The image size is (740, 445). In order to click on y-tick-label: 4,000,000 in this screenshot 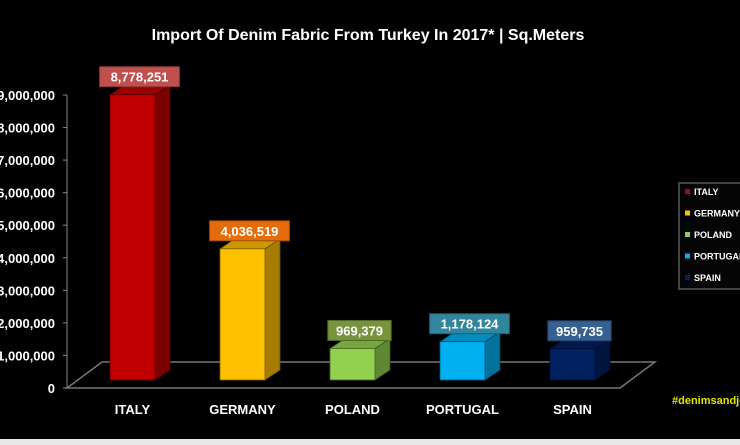, I will do `click(27, 258)`.